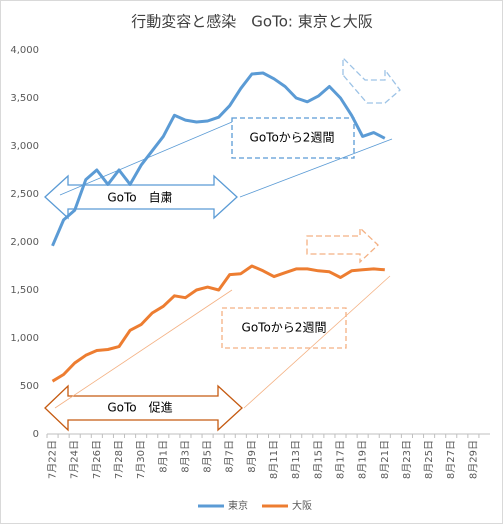 The image size is (503, 524). What do you see at coordinates (340, 459) in the screenshot?
I see `x-tick-label: 8月17日` at bounding box center [340, 459].